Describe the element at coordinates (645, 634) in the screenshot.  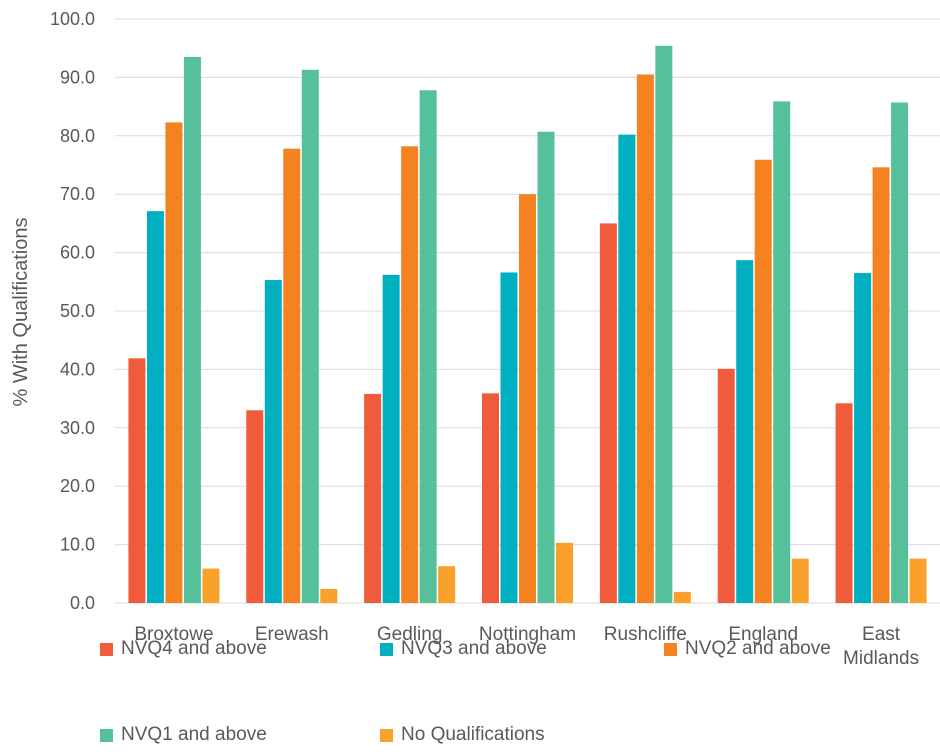
I see `x-tick-label: Rushcliffe` at that location.